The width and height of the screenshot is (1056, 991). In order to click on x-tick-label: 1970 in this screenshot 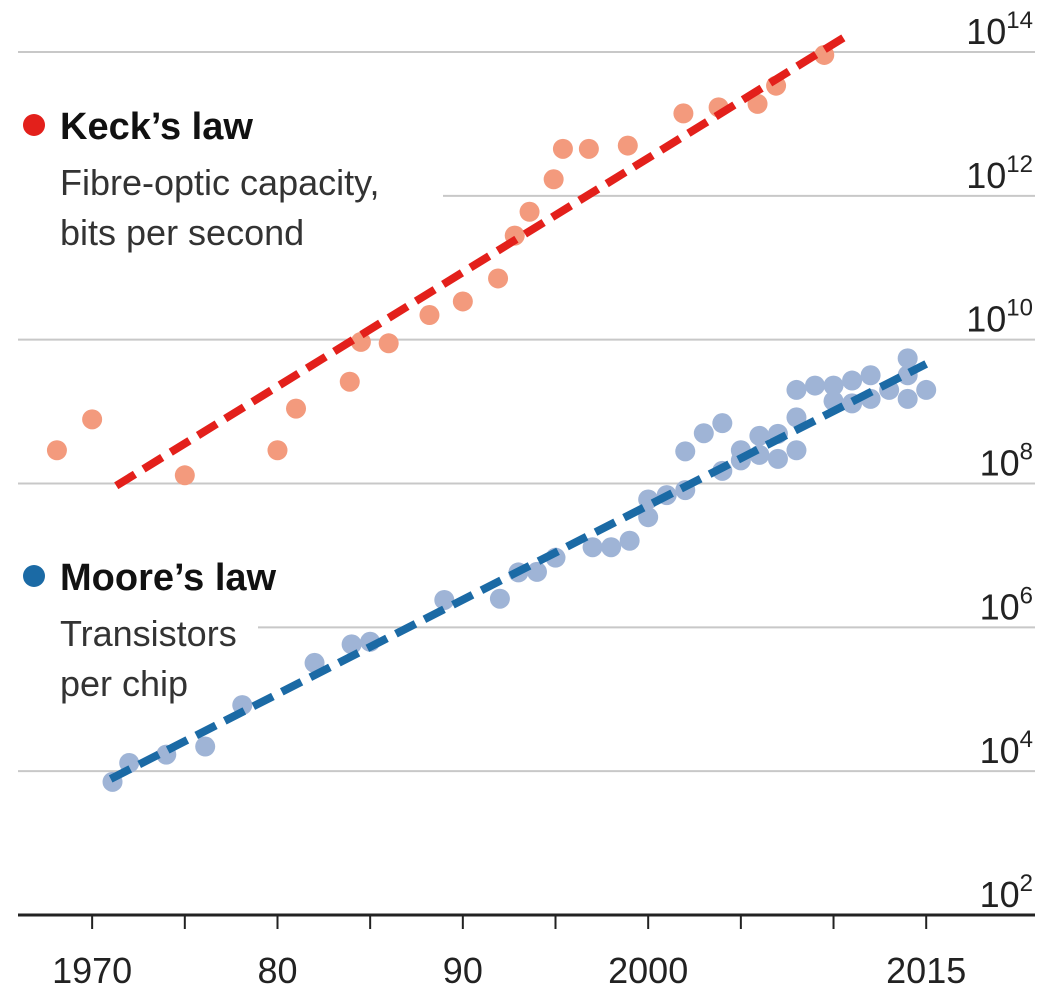, I will do `click(92, 970)`.